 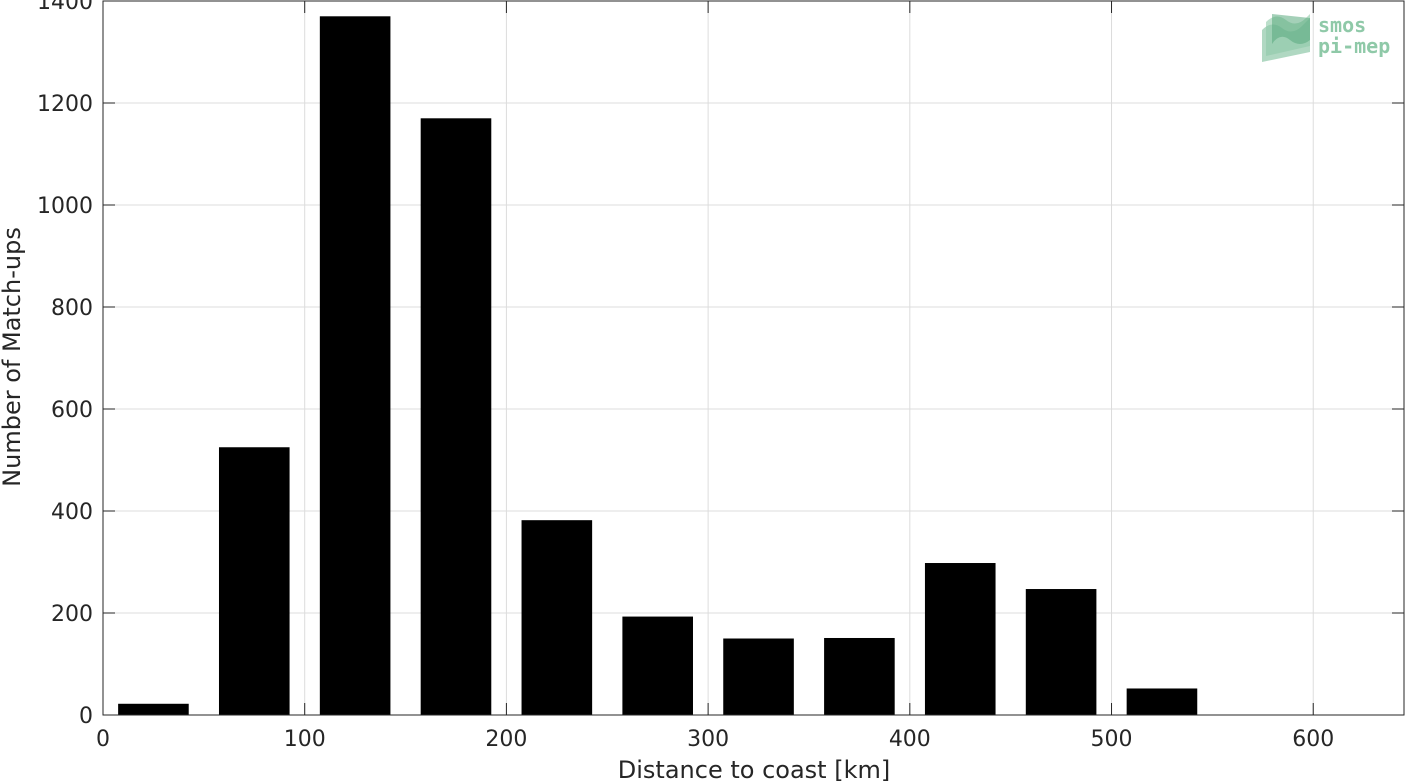 What do you see at coordinates (72, 614) in the screenshot?
I see `y-tick-label: 200` at bounding box center [72, 614].